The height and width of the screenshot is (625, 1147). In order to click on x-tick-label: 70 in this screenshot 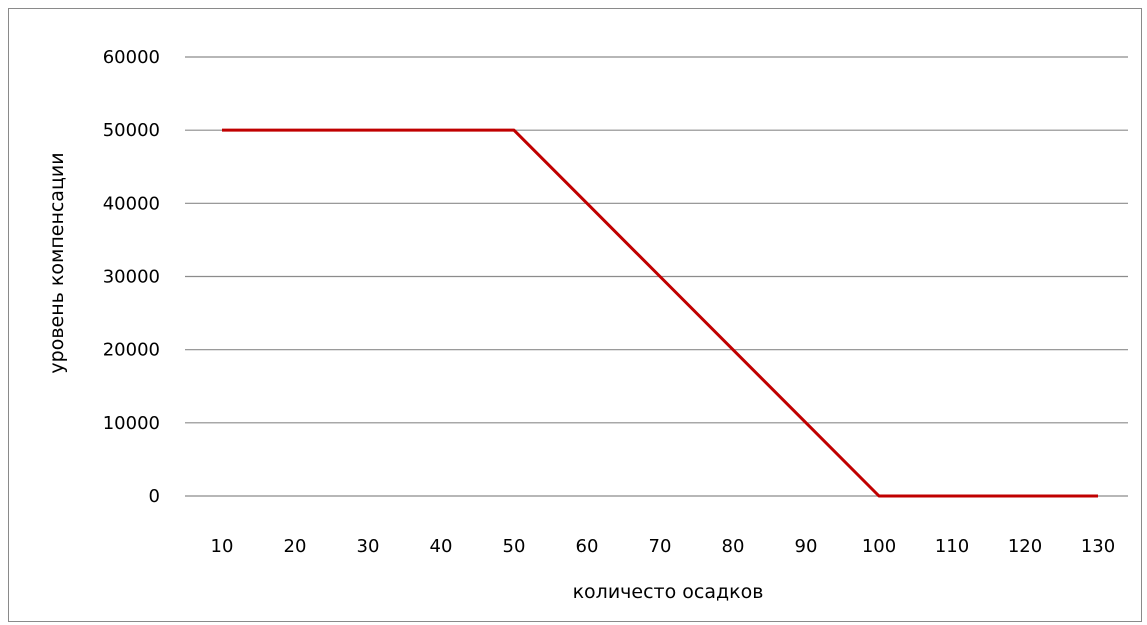, I will do `click(660, 546)`.